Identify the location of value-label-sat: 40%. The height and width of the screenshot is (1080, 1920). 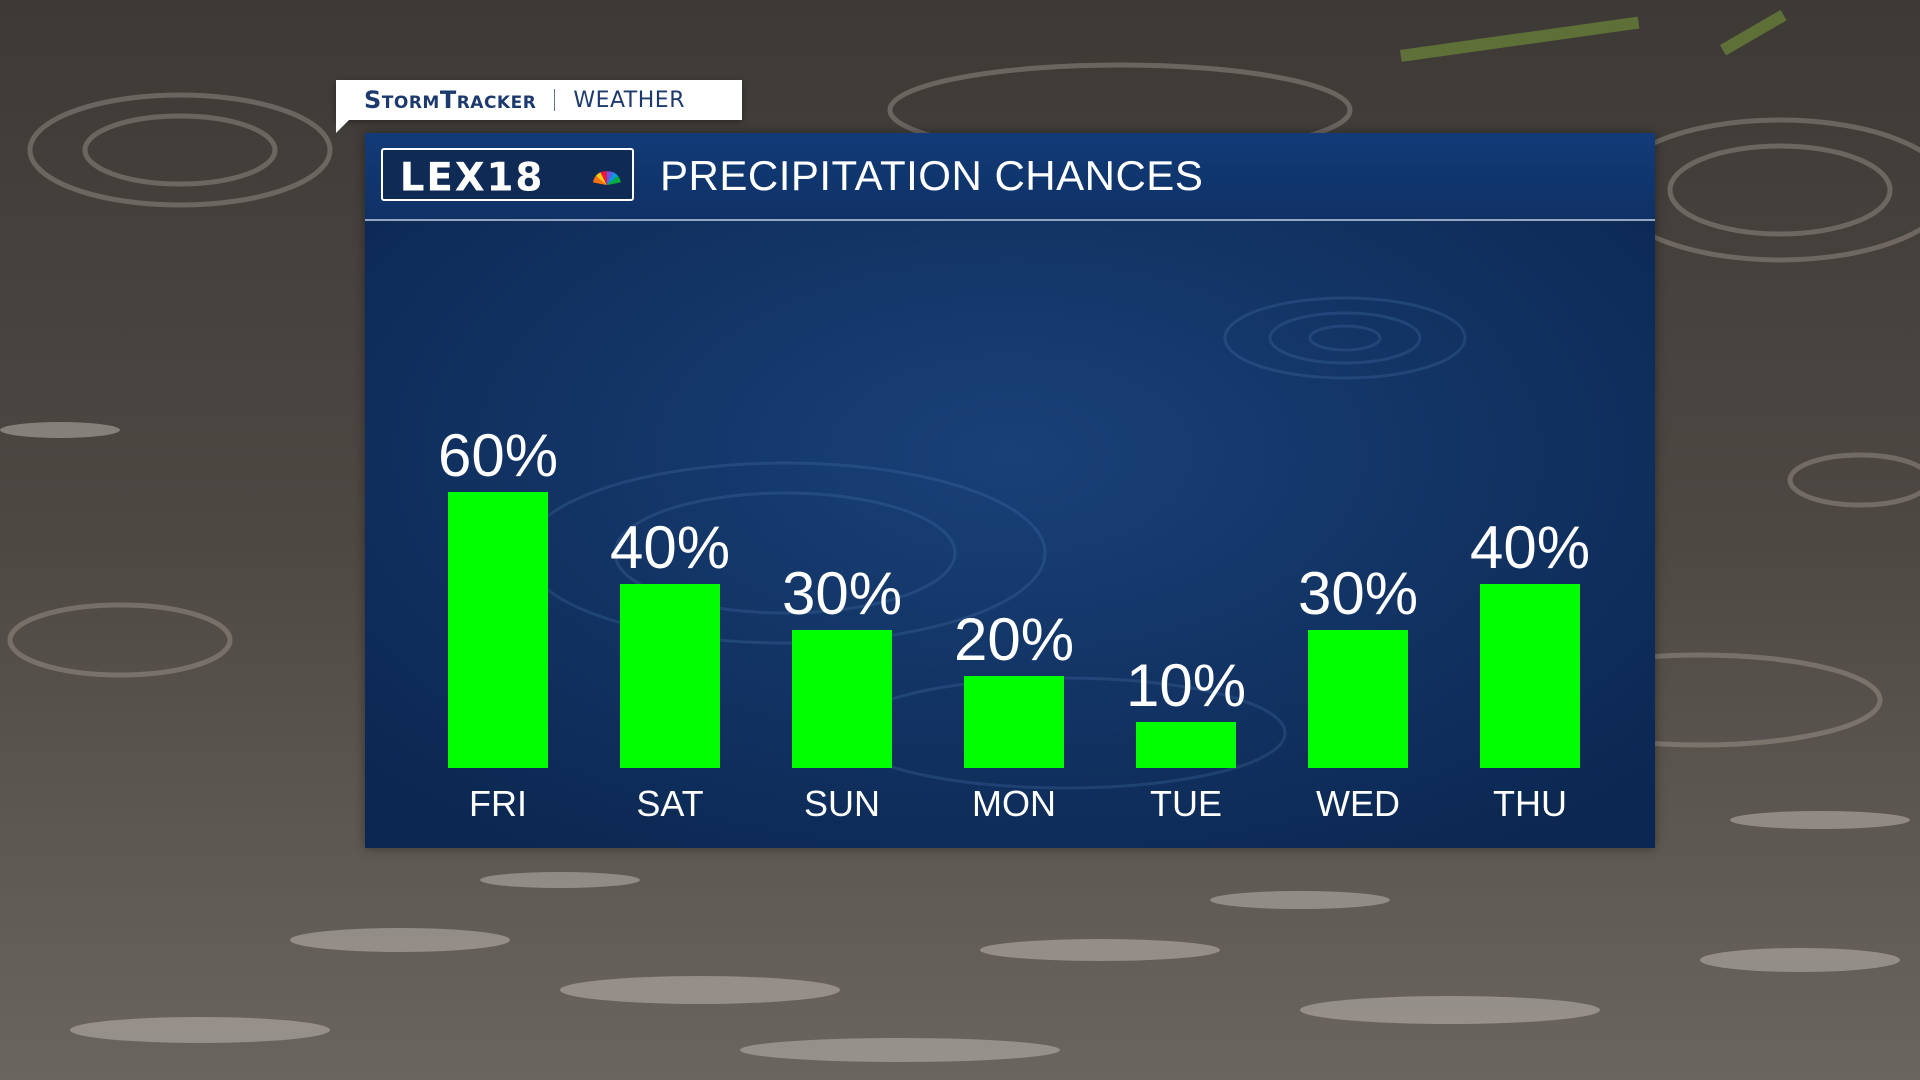
(670, 547).